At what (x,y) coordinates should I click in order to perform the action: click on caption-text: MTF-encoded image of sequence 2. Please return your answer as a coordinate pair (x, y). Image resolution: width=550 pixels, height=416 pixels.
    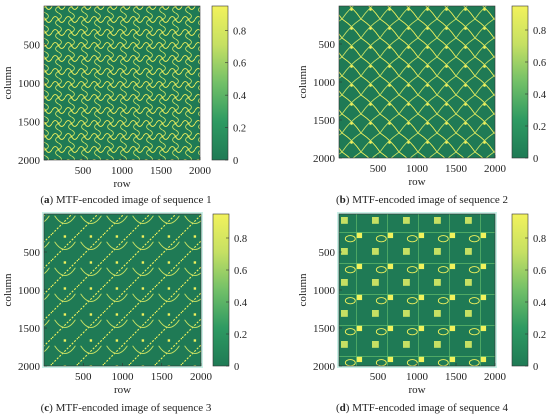
    Looking at the image, I should click on (430, 200).